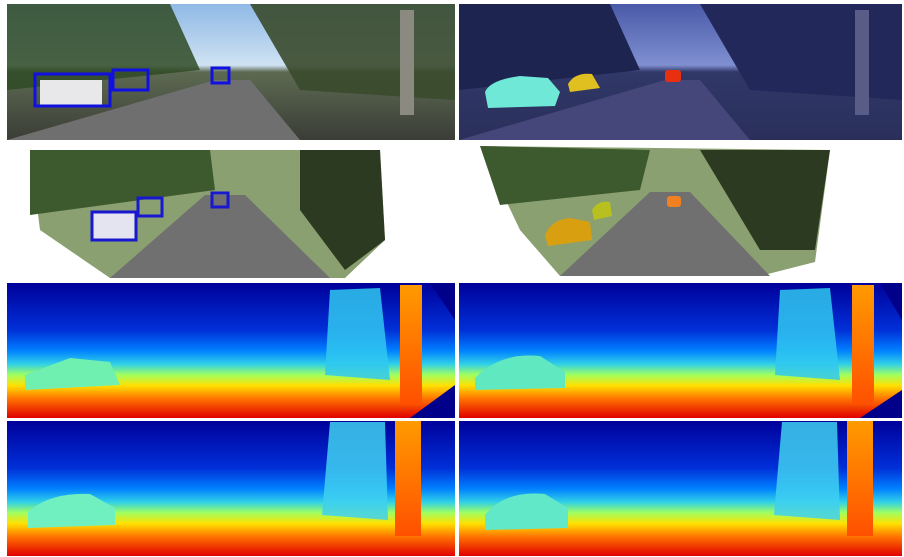 The image size is (904, 557). I want to click on pointcloud-left, so click(207, 214).